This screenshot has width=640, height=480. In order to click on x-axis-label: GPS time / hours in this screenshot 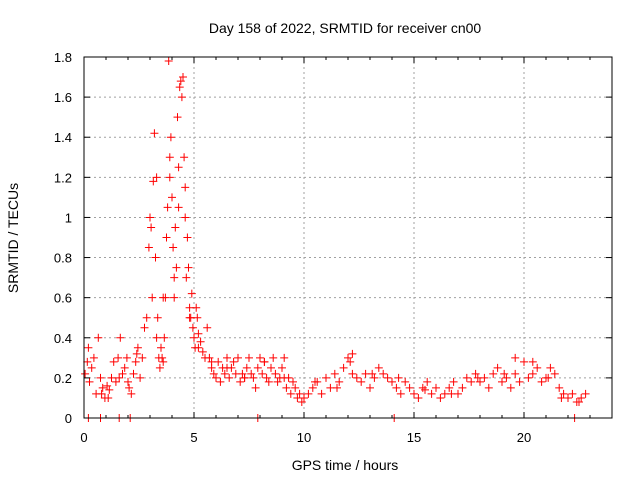, I will do `click(345, 465)`.